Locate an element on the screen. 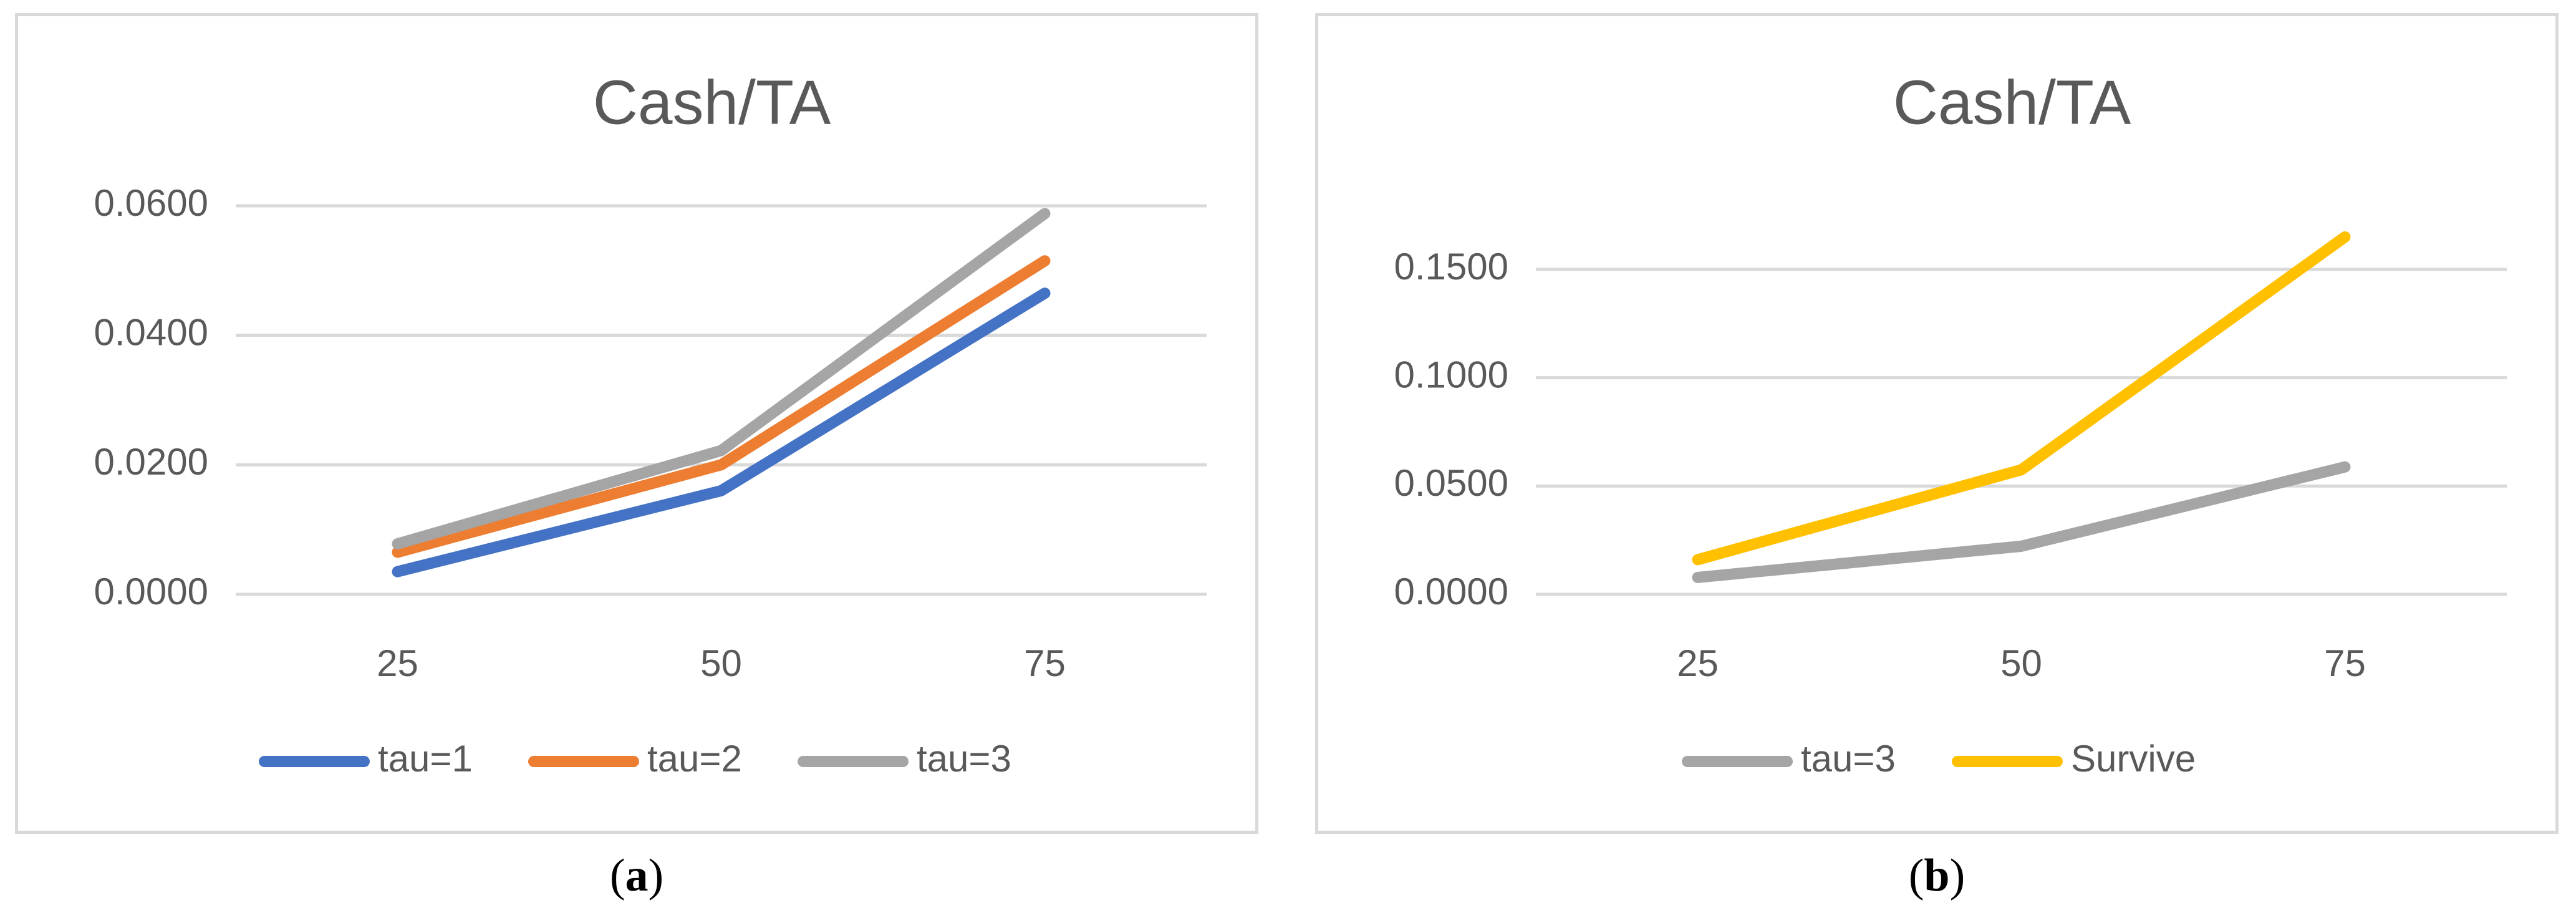  caption-a: (a) is located at coordinates (636, 875).